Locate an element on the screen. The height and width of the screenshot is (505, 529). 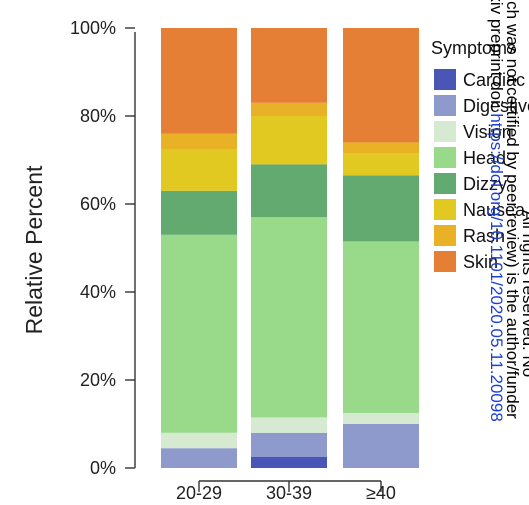
y-tick-label: 0% is located at coordinates (103, 468).